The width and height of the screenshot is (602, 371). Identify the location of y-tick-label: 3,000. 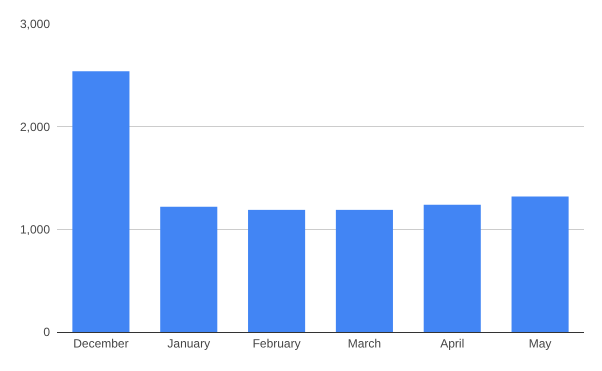
(35, 24).